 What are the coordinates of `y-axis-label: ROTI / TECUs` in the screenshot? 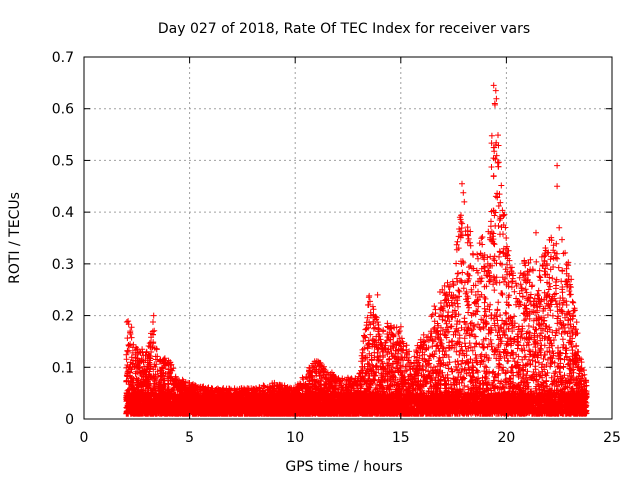 It's located at (15, 238).